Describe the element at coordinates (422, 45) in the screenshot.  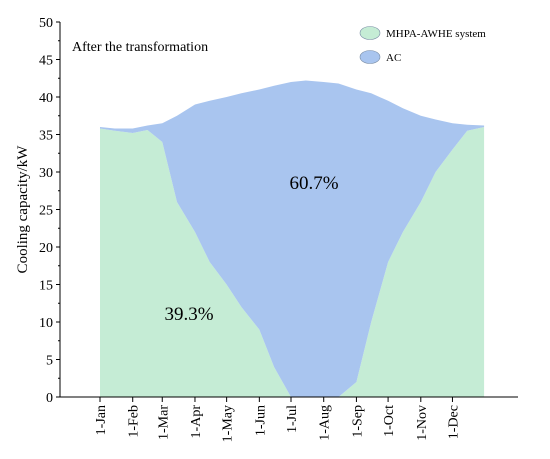
I see `legend: MHPA-AWHE system AC` at that location.